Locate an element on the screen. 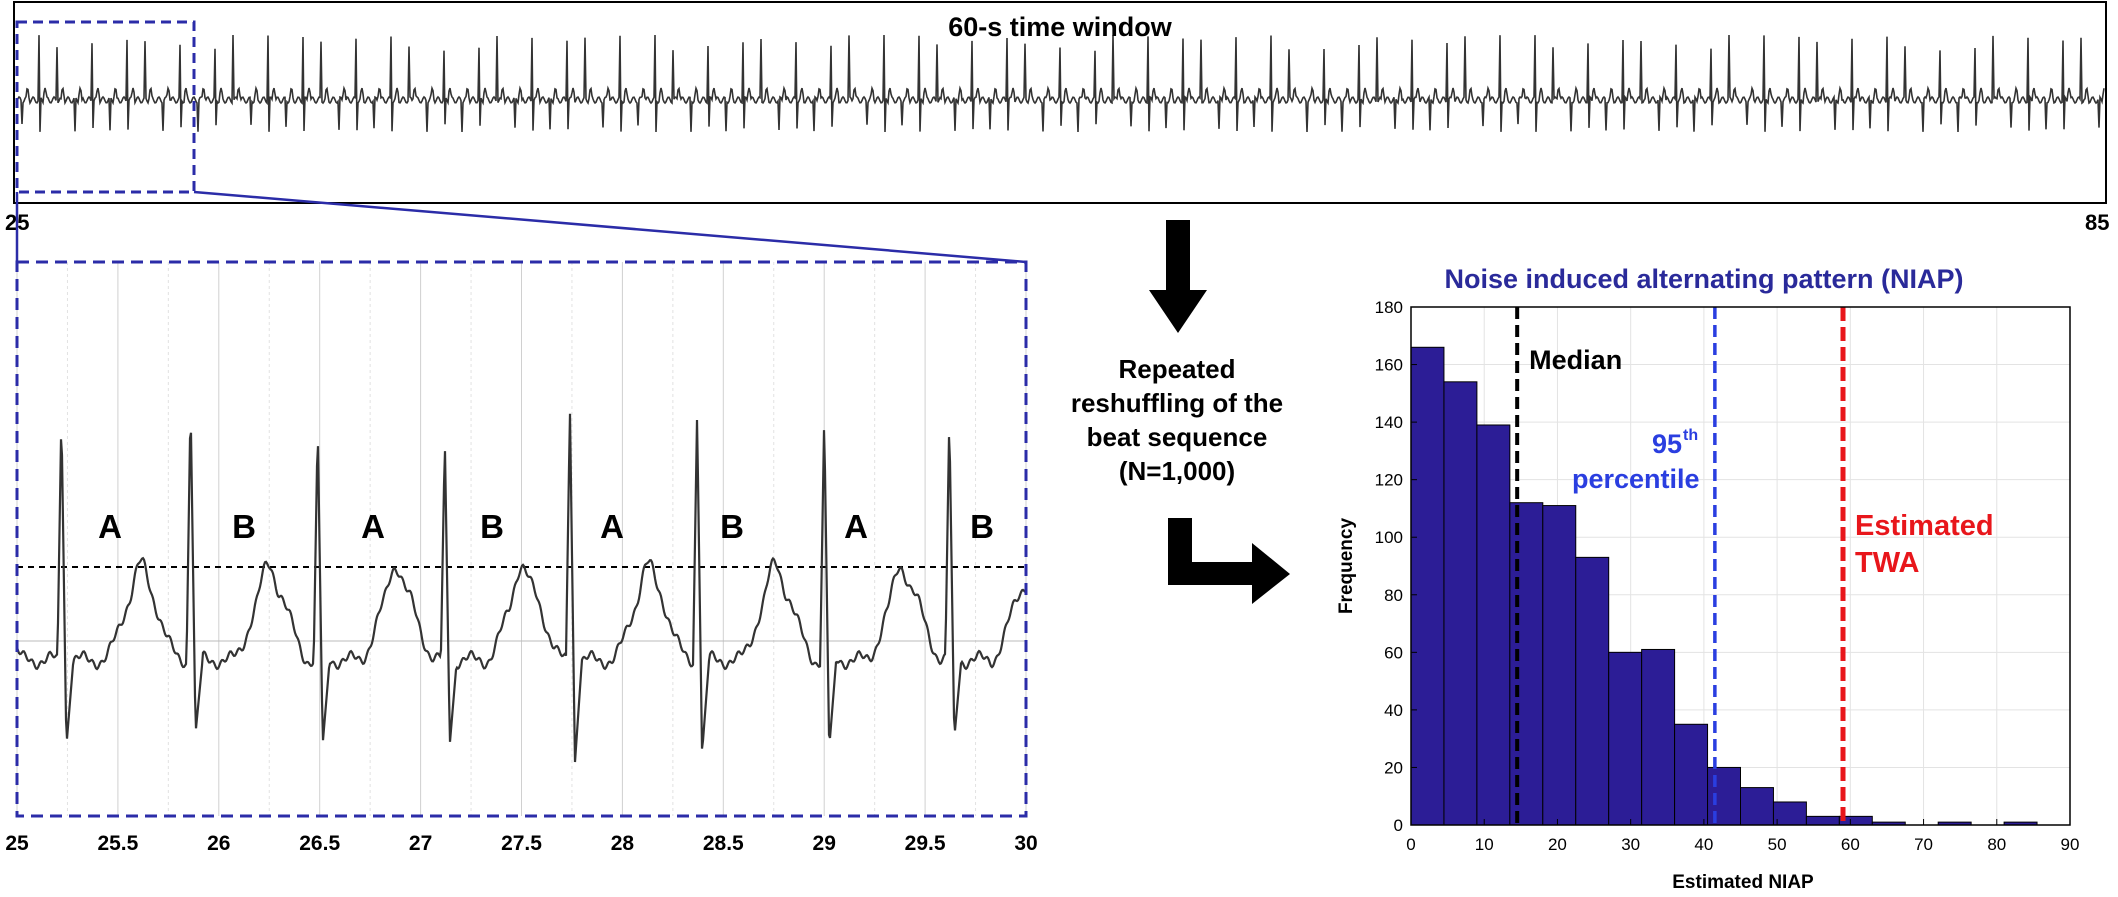 The image size is (2118, 897). x-tick-label: 60 is located at coordinates (1850, 844).